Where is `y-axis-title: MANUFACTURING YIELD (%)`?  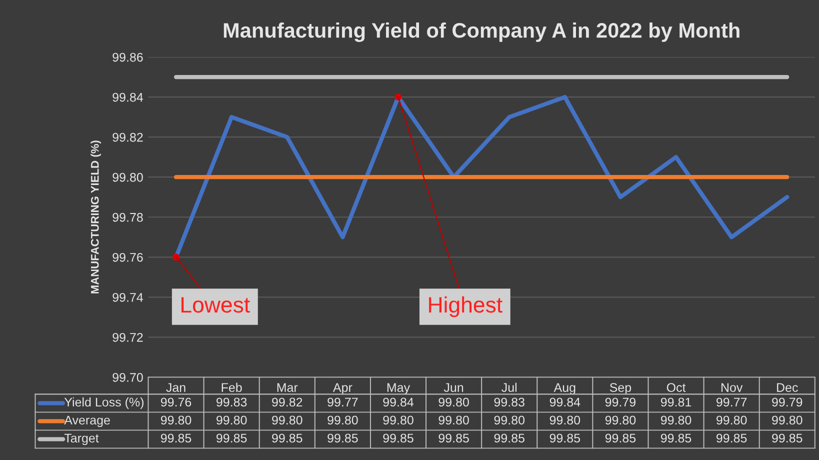 y-axis-title: MANUFACTURING YIELD (%) is located at coordinates (95, 217).